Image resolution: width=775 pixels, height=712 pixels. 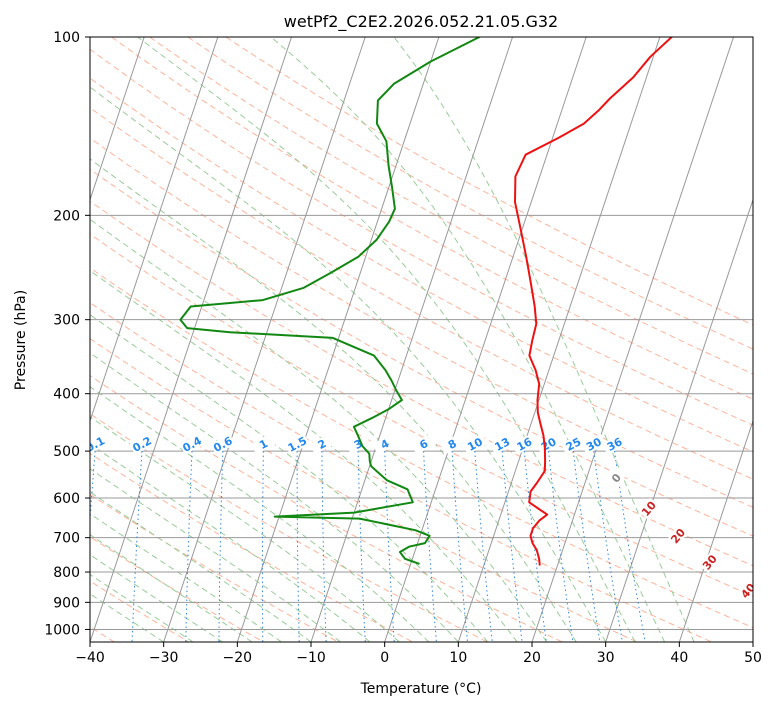 I want to click on y-tick-label: 400, so click(x=66, y=395).